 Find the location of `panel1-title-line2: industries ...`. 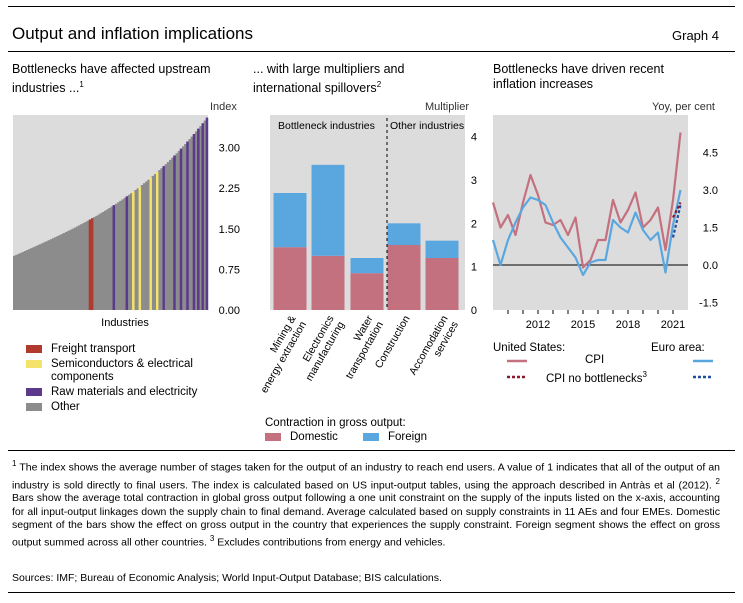

panel1-title-line2: industries ... is located at coordinates (46, 88).